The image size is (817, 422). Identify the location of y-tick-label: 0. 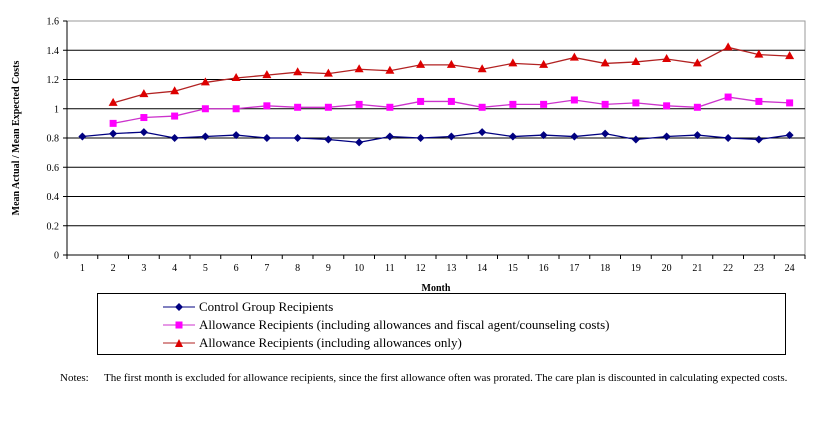
(56, 256).